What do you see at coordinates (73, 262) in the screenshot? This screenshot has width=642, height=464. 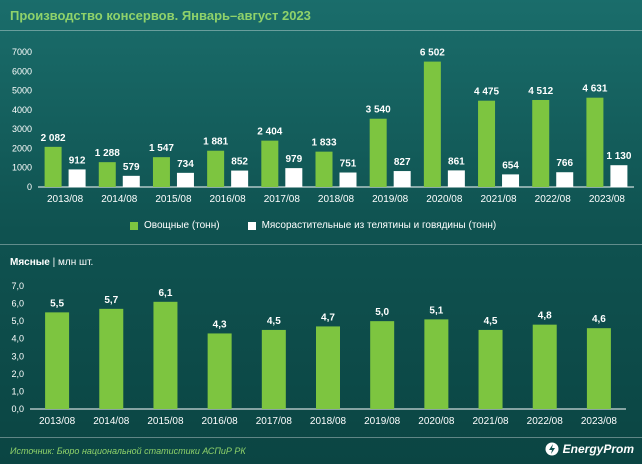 I see `subchart-unit: | млн шт.` at bounding box center [73, 262].